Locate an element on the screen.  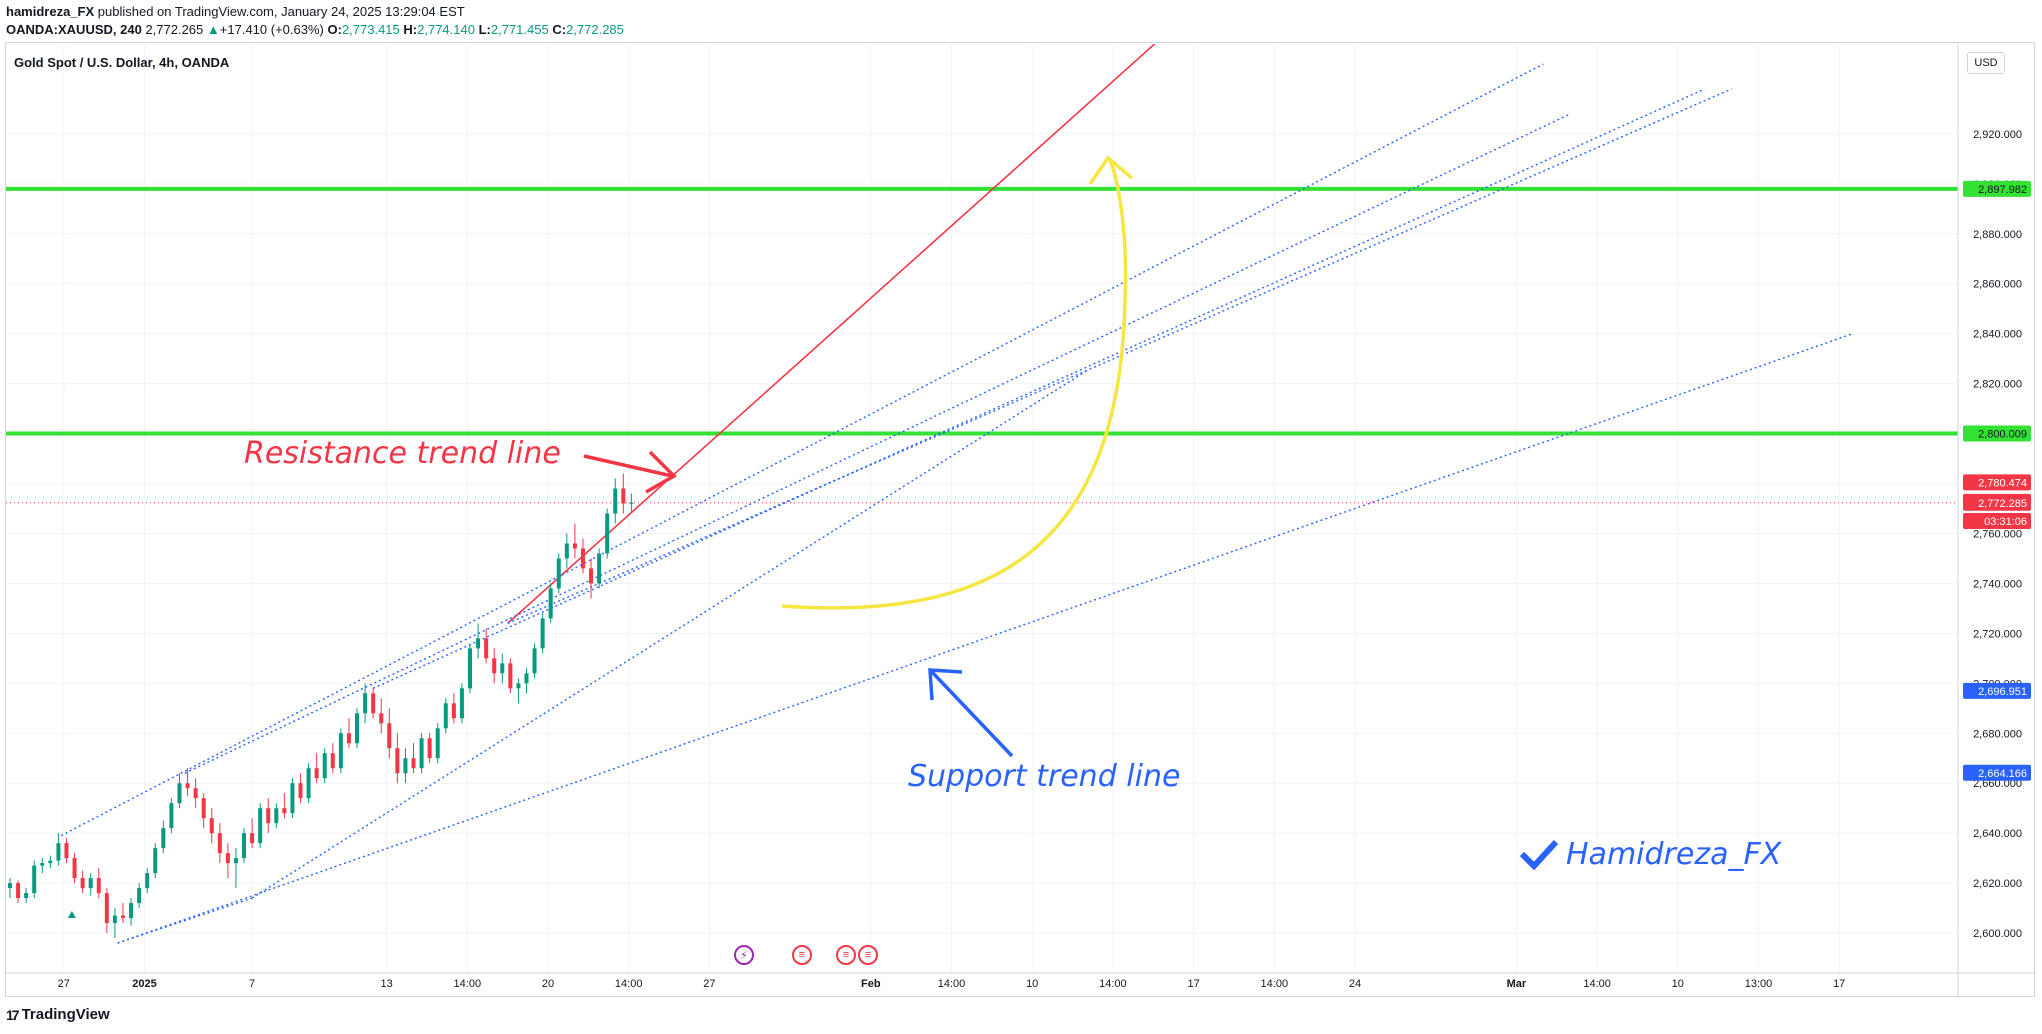
currency-button: USD is located at coordinates (1986, 63).